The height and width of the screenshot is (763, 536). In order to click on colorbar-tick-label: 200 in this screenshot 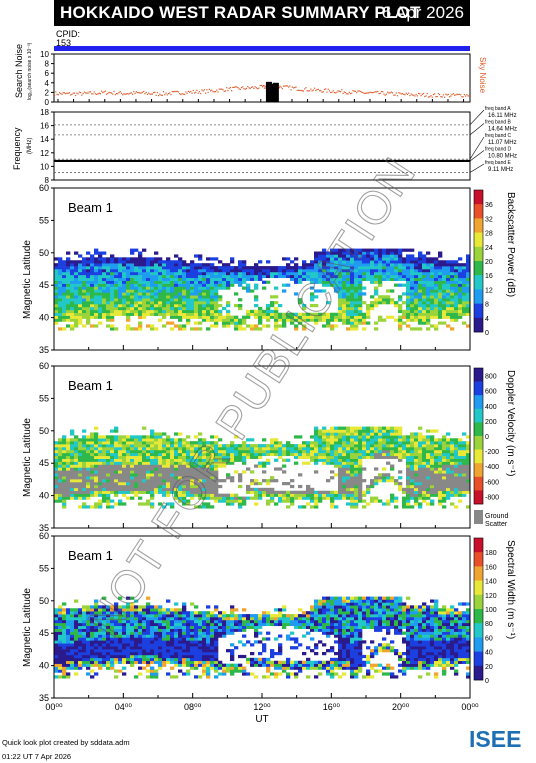, I will do `click(491, 422)`.